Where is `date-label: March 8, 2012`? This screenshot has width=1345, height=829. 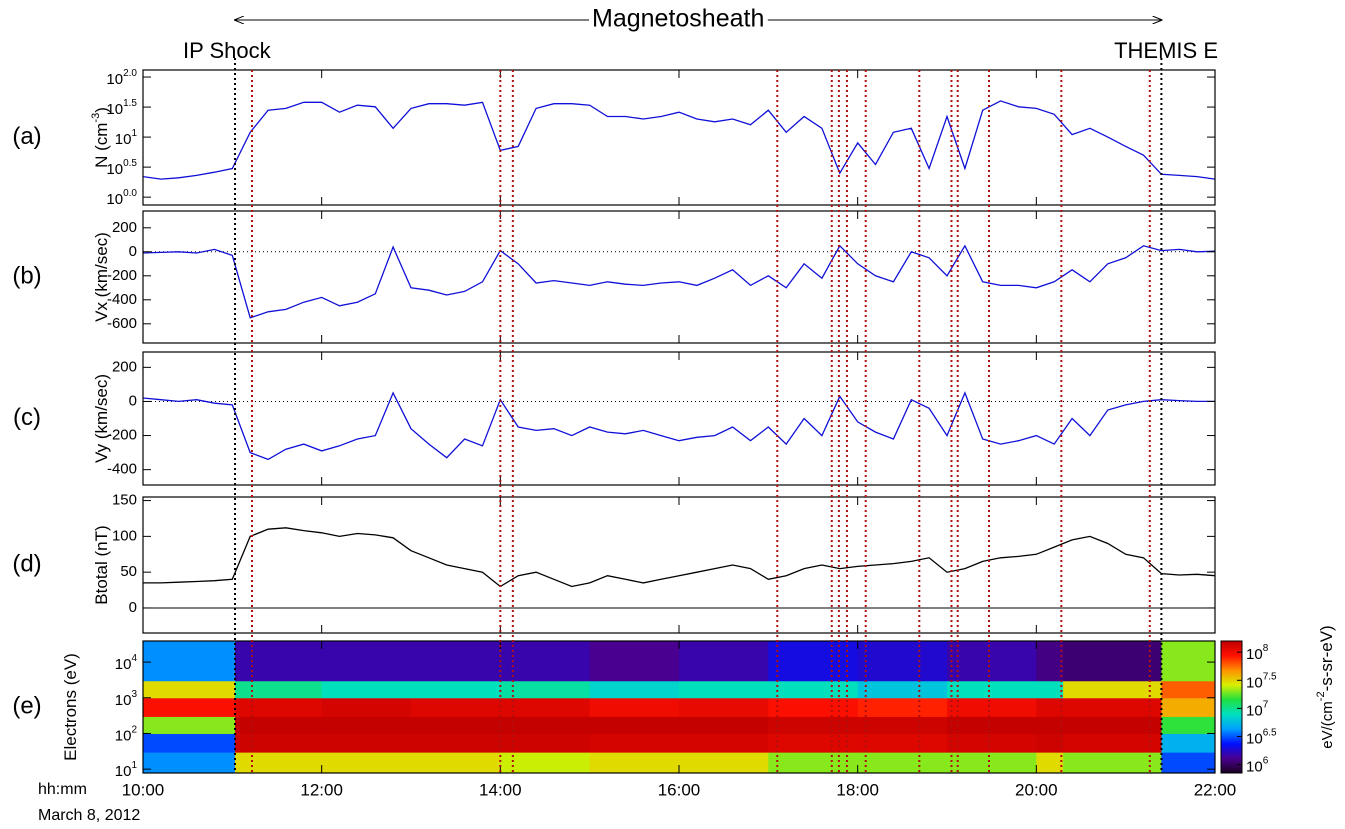
date-label: March 8, 2012 is located at coordinates (89, 815).